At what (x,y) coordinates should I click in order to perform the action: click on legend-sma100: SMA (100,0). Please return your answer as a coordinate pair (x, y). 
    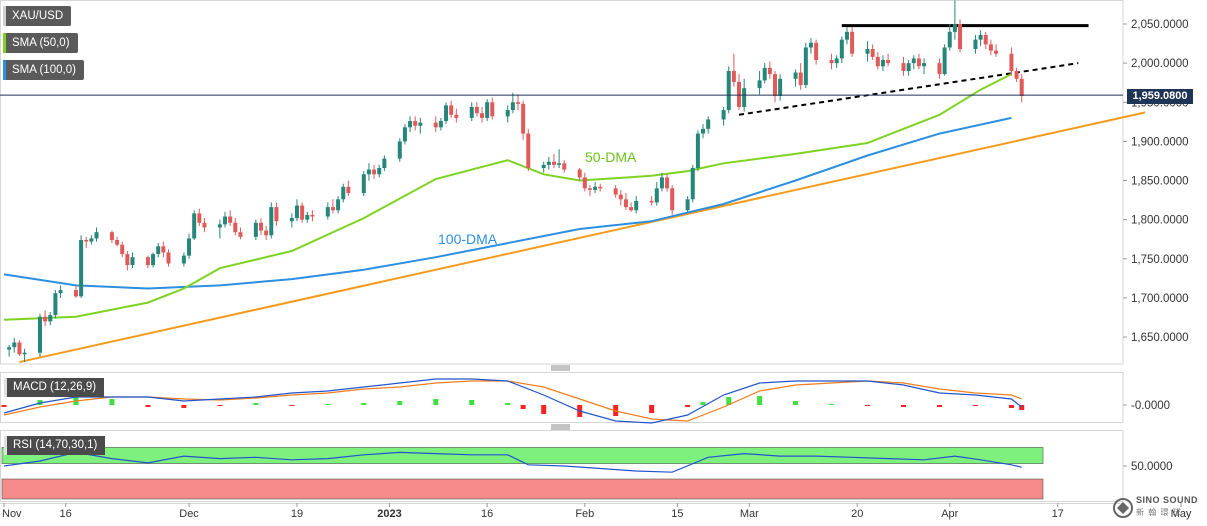
    Looking at the image, I should click on (43, 70).